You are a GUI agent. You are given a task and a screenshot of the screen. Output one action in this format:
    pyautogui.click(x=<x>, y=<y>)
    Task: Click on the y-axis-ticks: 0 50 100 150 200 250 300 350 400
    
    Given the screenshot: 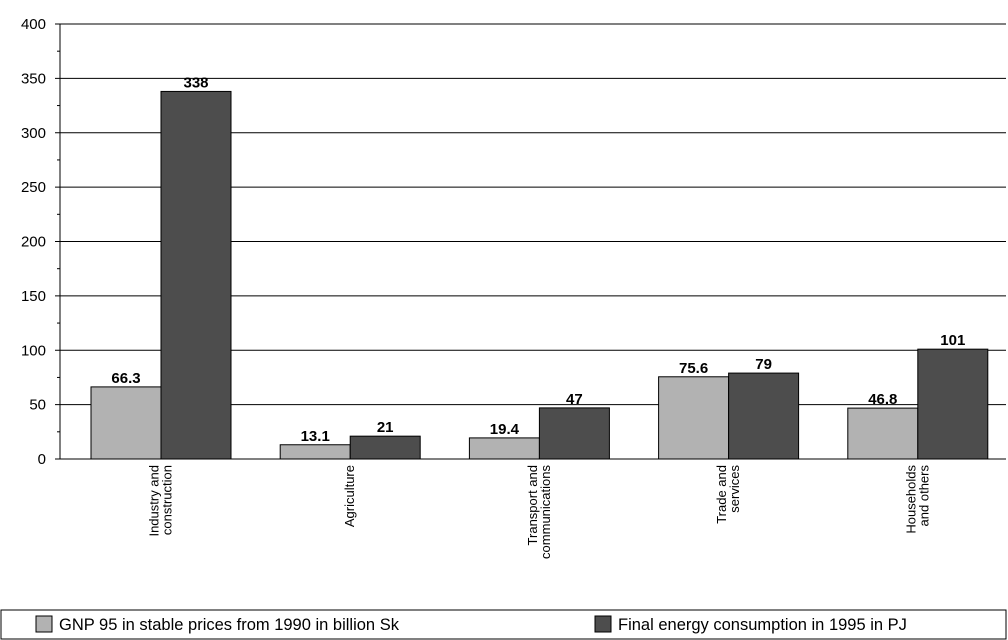 What is the action you would take?
    pyautogui.click(x=40, y=242)
    